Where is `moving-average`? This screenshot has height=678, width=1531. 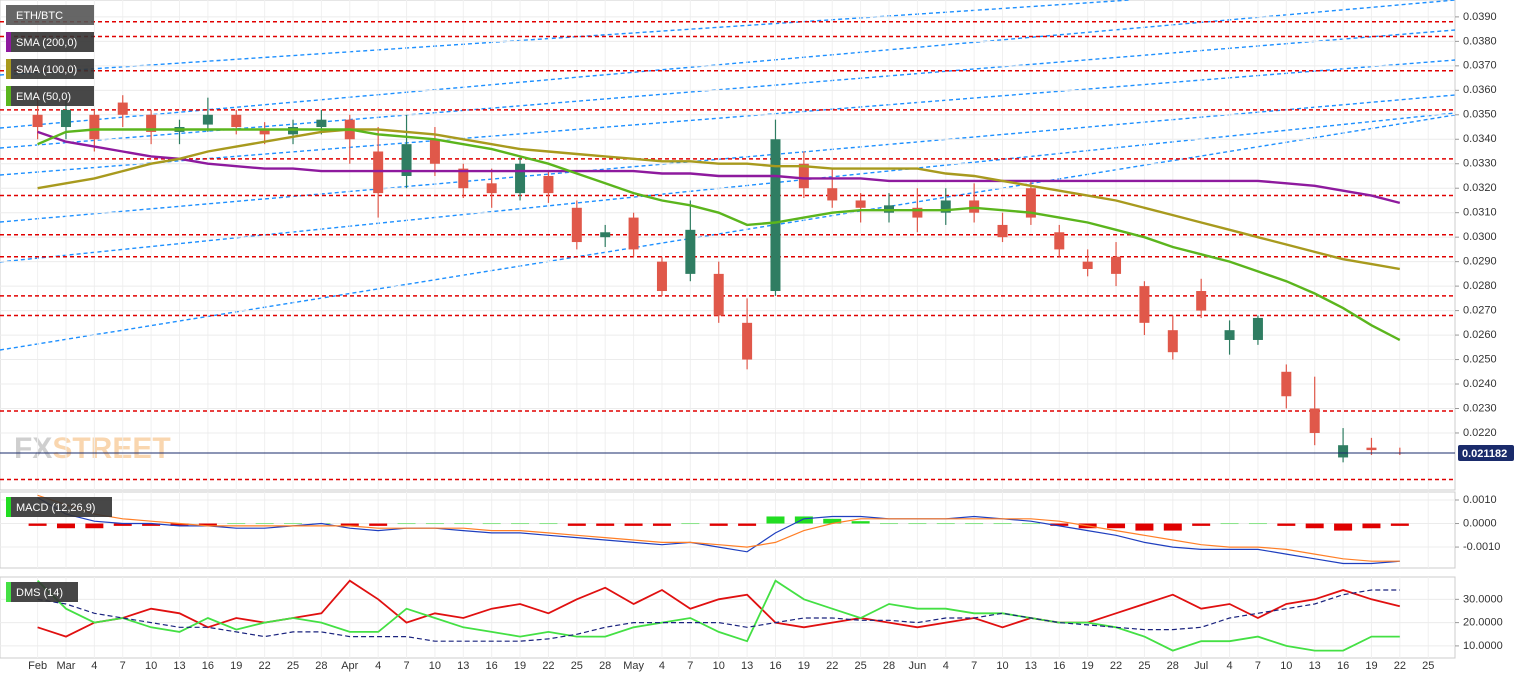 moving-average is located at coordinates (719, 167).